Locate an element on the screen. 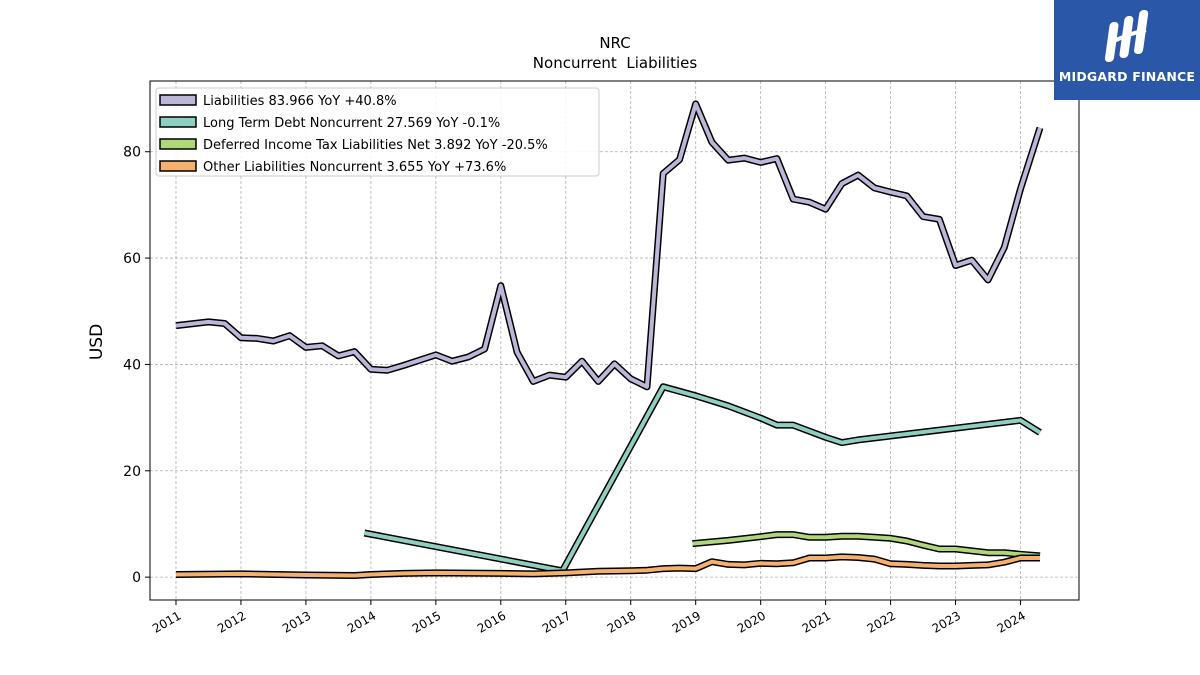  legend-box is located at coordinates (377, 132).